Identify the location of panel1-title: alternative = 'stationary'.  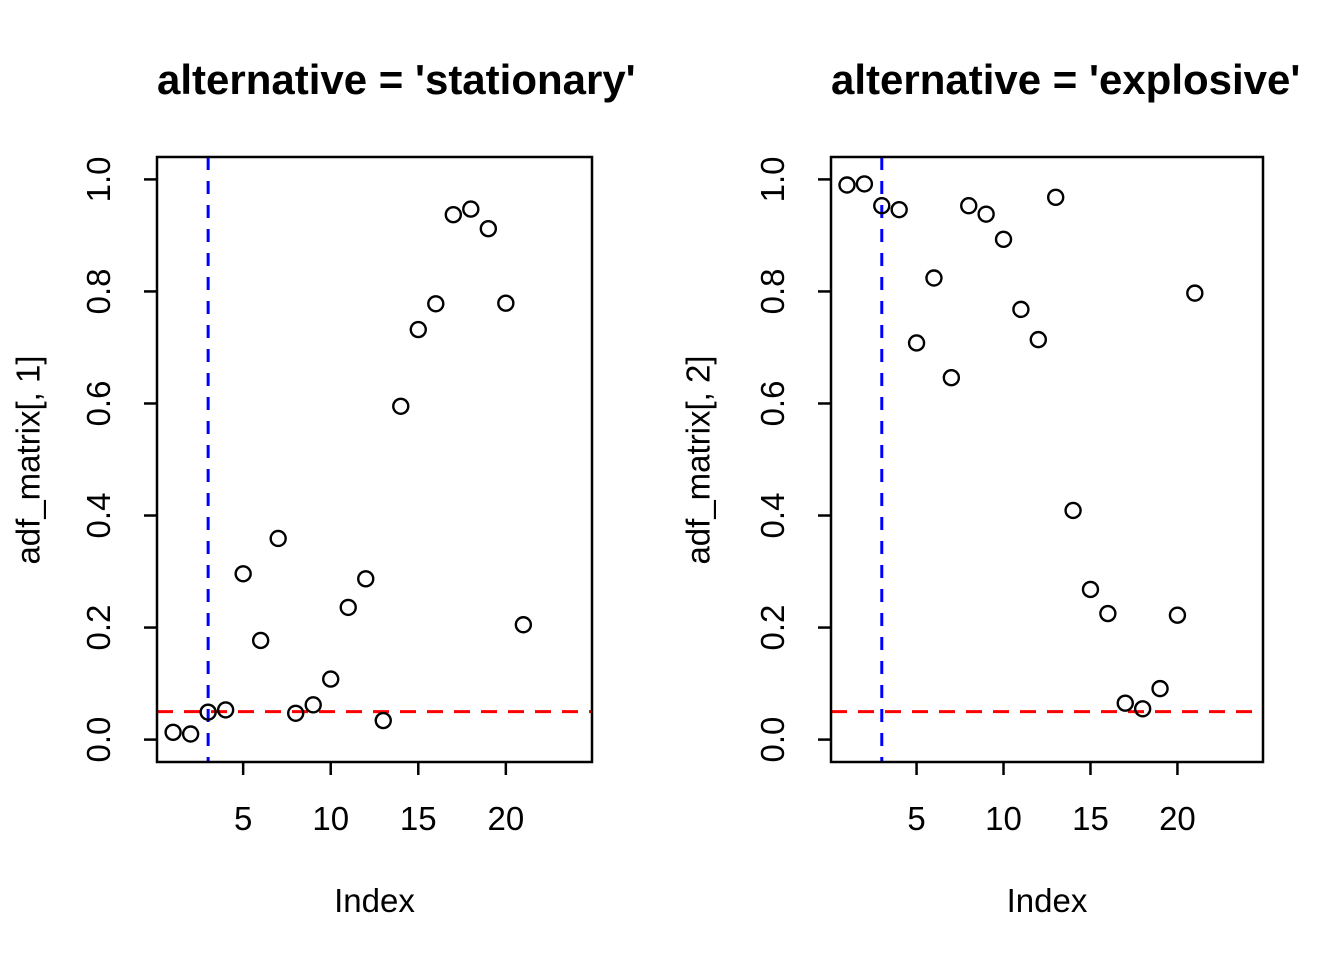
(396, 79).